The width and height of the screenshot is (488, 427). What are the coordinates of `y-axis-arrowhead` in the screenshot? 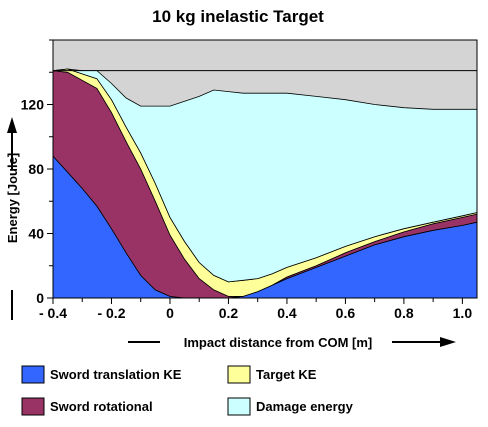 It's located at (12, 125).